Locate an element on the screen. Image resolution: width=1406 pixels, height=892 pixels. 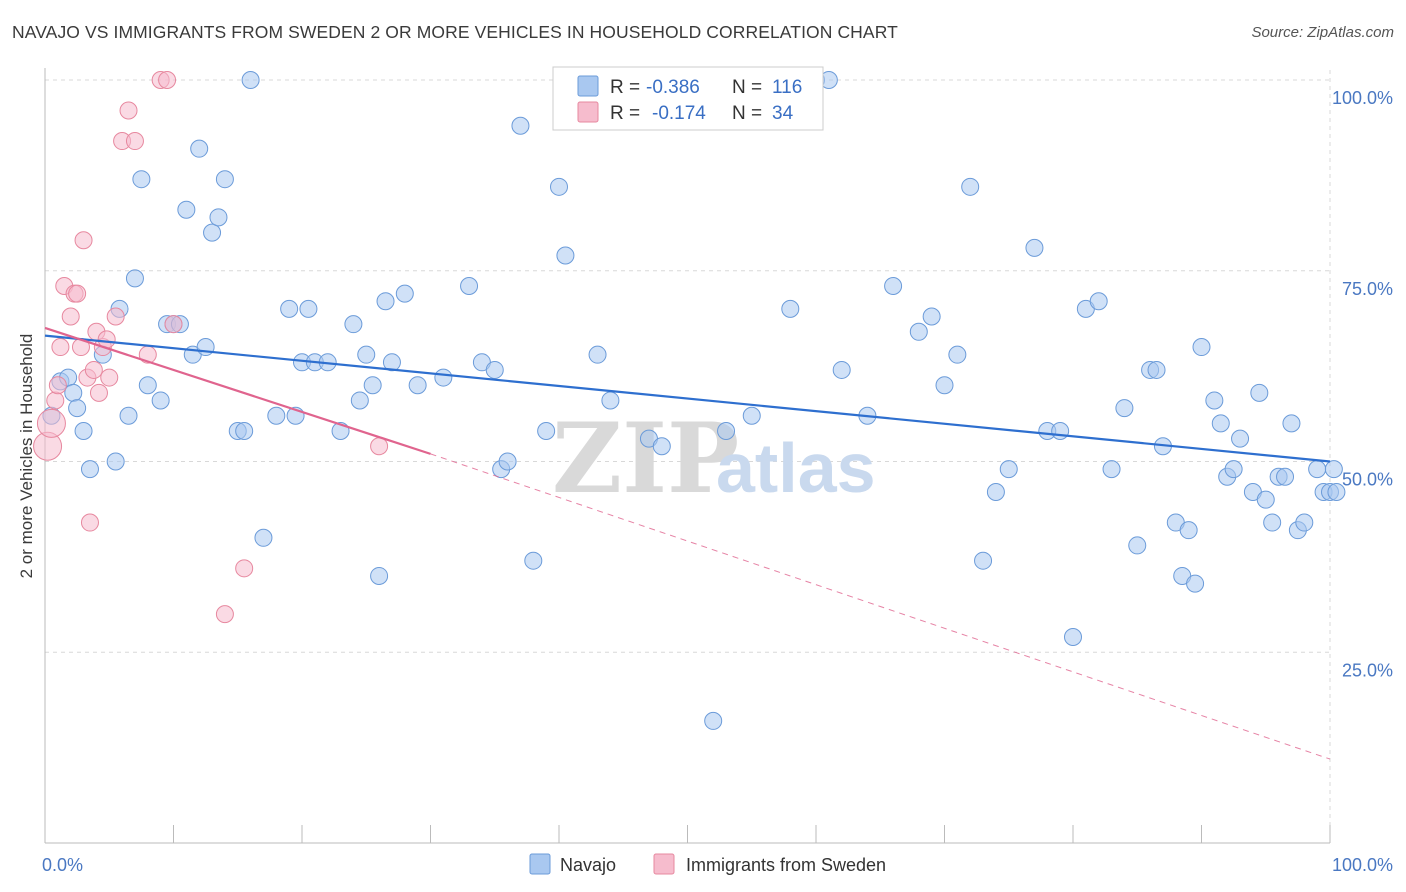
navajo-trend-line is located at coordinates (687, 398).